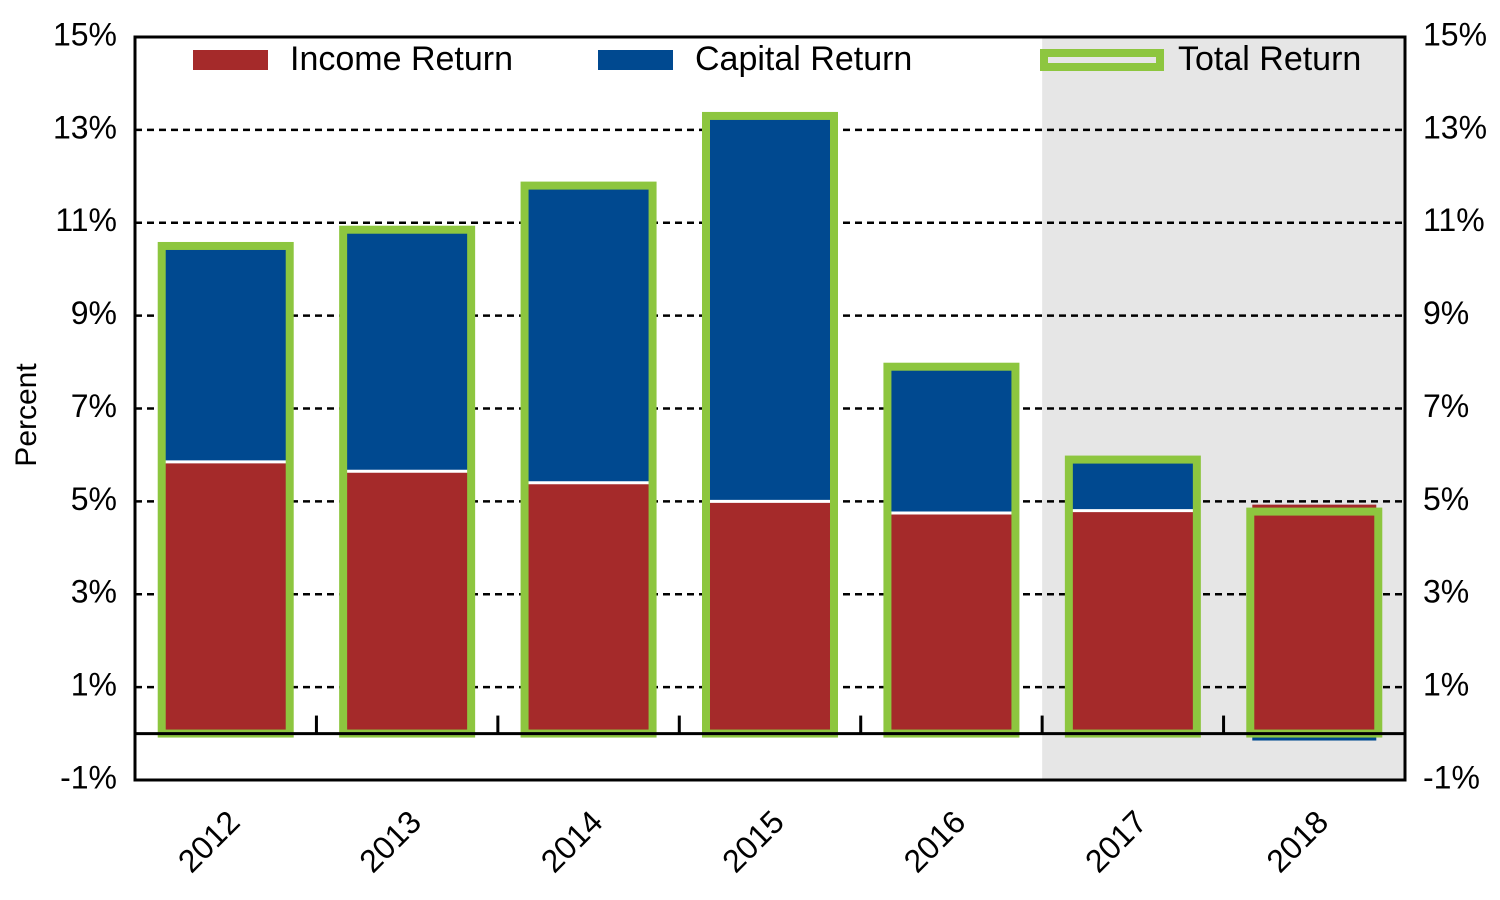 Image resolution: width=1500 pixels, height=900 pixels. I want to click on y2-tick-label: -1%, so click(1451, 777).